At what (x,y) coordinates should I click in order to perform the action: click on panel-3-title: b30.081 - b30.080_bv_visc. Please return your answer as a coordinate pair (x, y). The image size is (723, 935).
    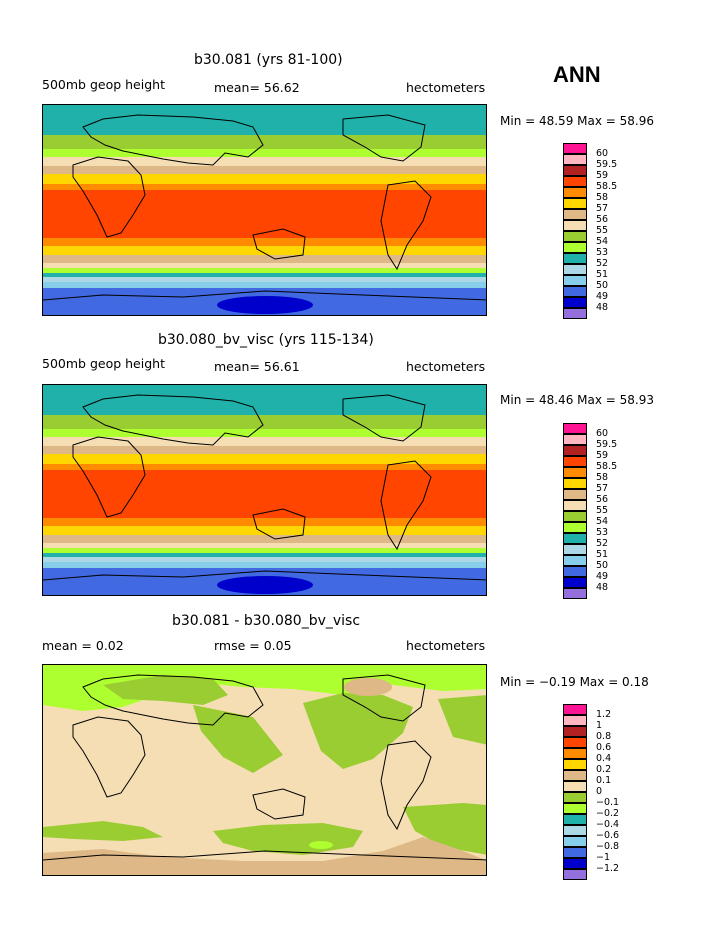
    Looking at the image, I should click on (266, 621).